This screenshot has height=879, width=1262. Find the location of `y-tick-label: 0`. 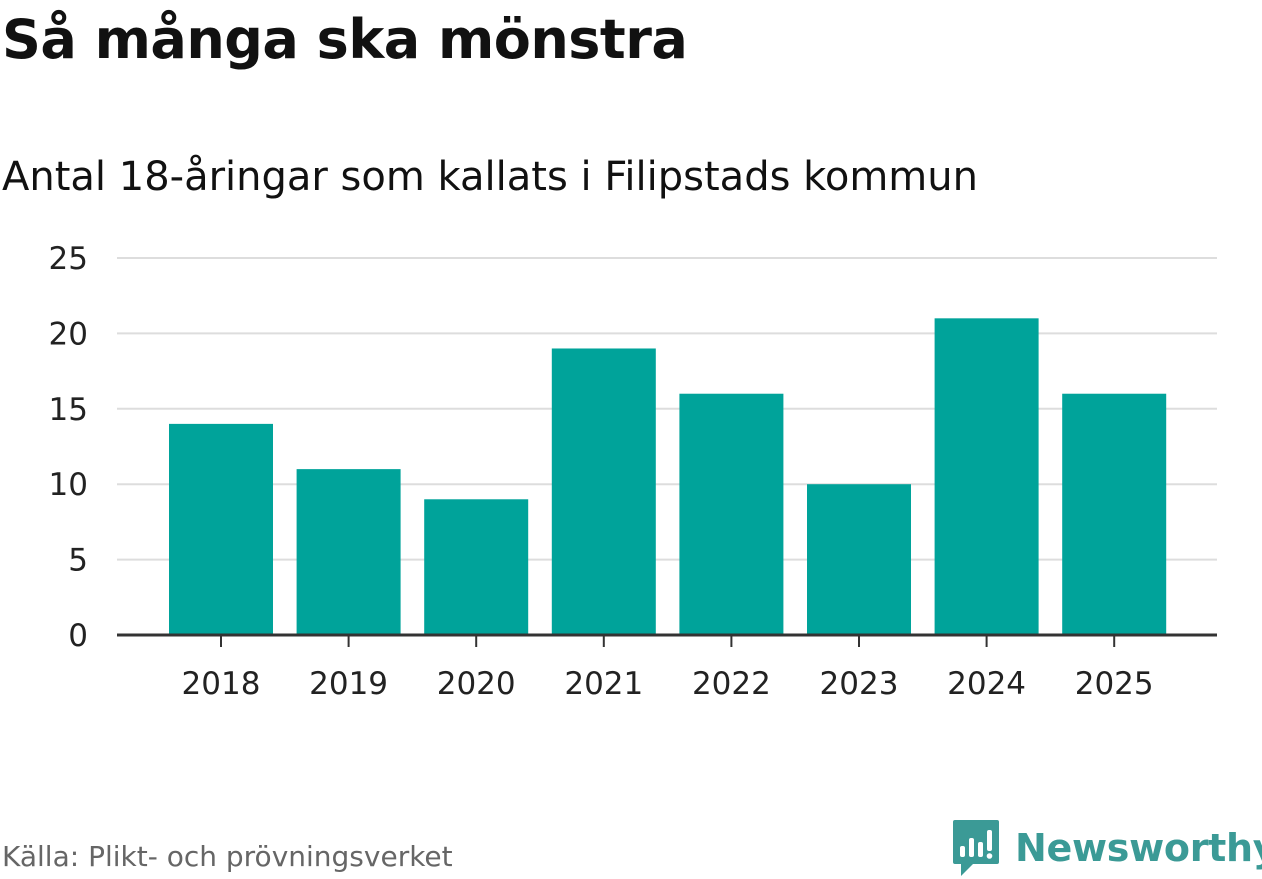

y-tick-label: 0 is located at coordinates (78, 636).